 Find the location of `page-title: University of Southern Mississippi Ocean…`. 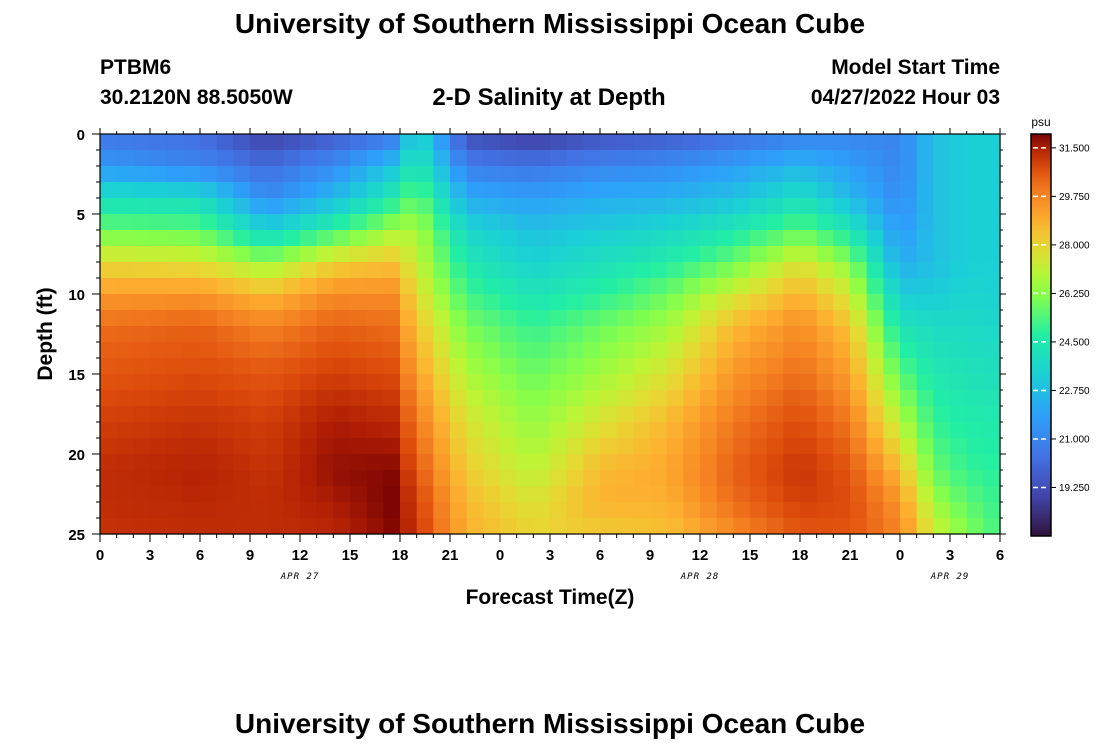

page-title: University of Southern Mississippi Ocean… is located at coordinates (550, 23).